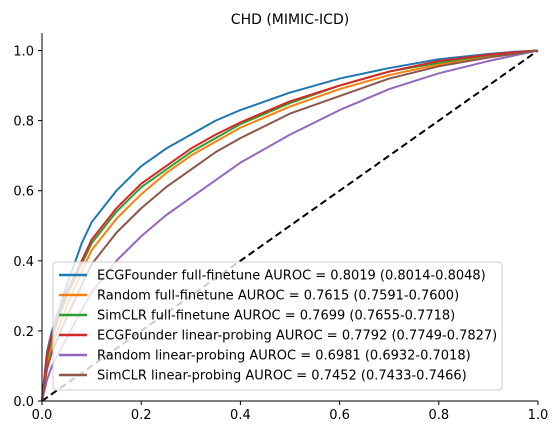  I want to click on x-tick-label: 0.2, so click(141, 415).